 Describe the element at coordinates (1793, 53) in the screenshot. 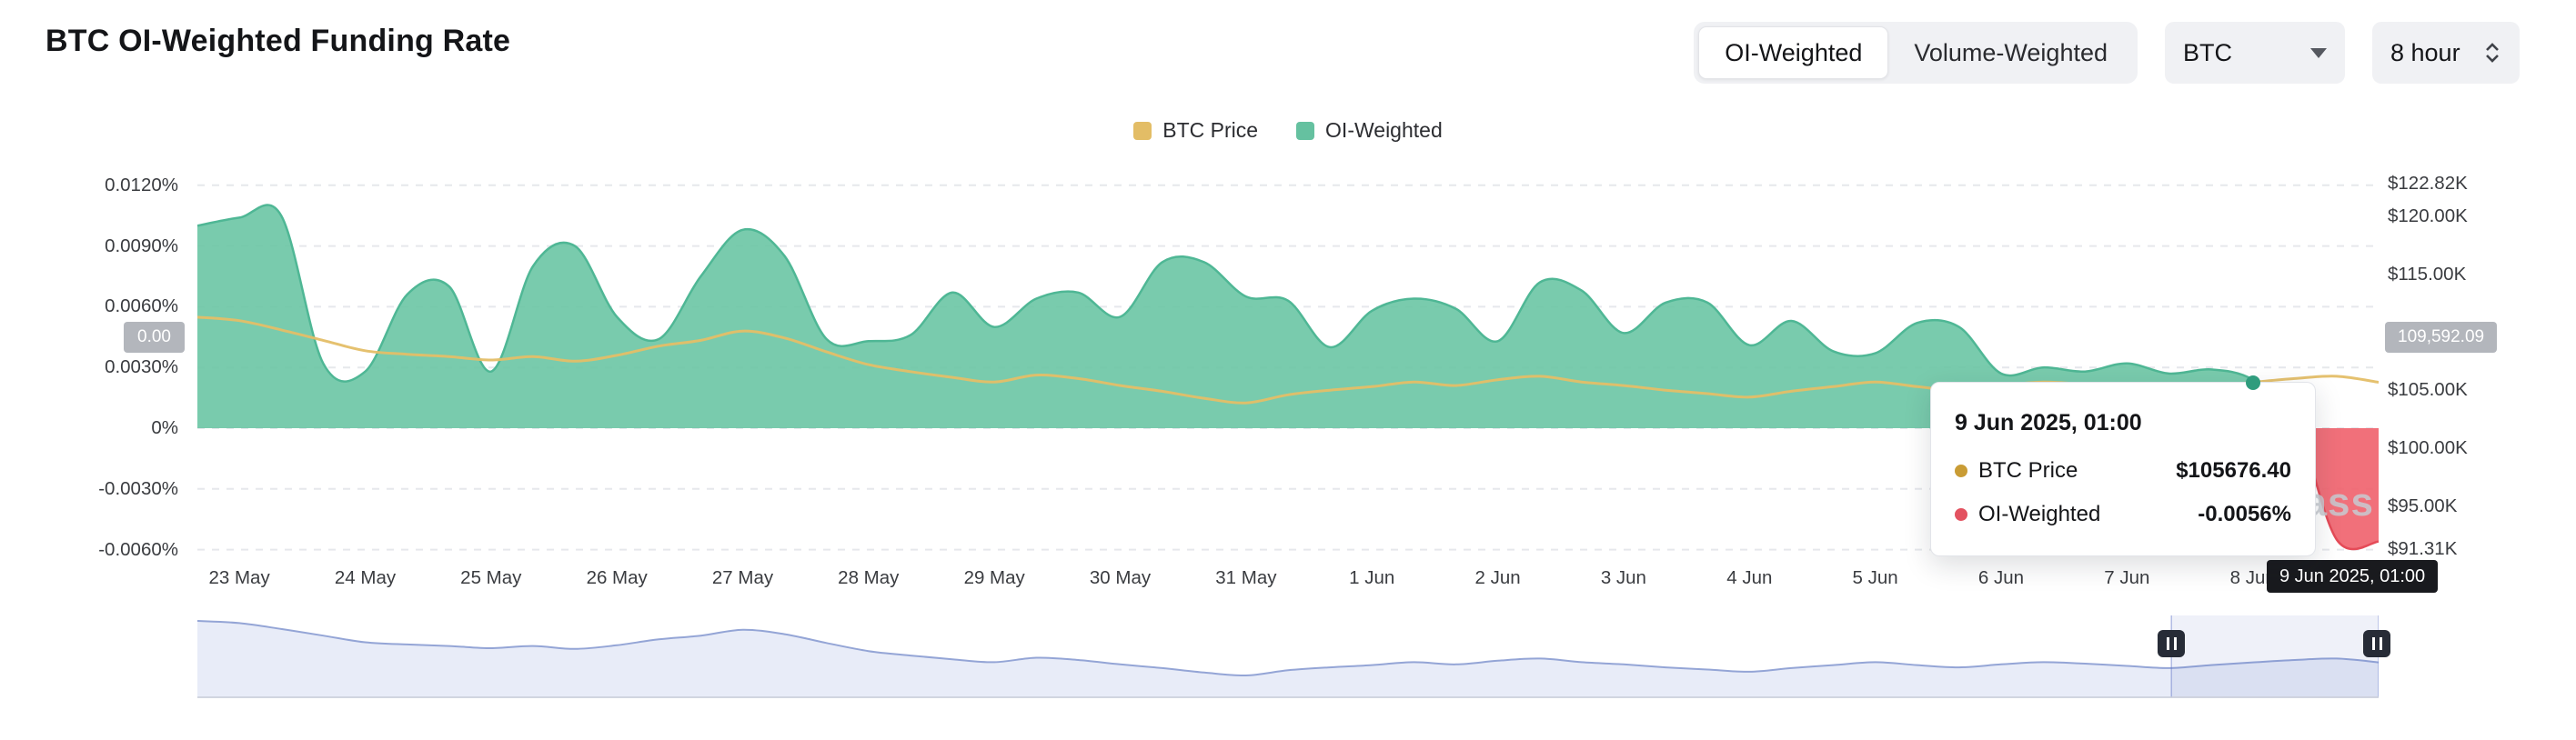

I see `toggle-option-oi-weighted: OI-Weighted` at that location.